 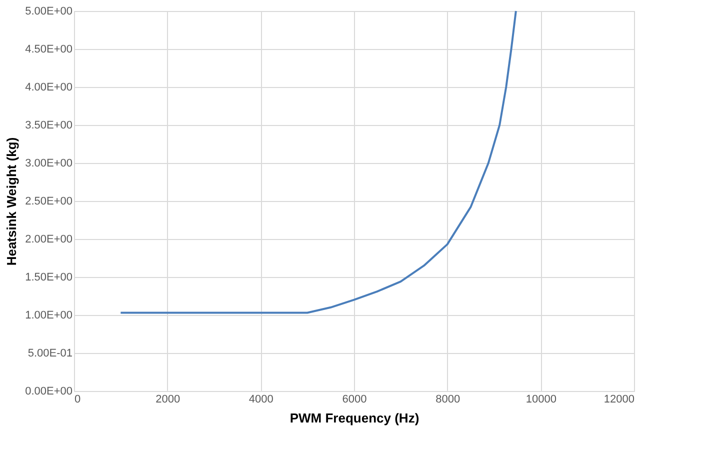 I want to click on y-tick-label: 0.00E+00, so click(x=48, y=392).